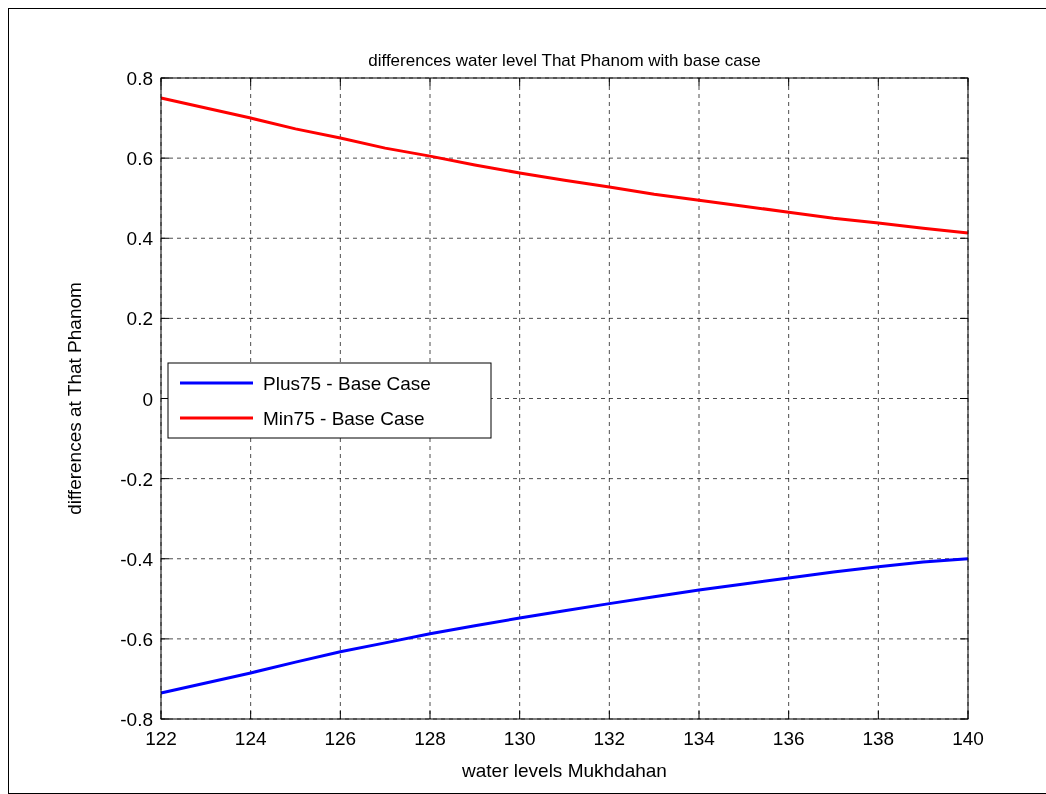  What do you see at coordinates (564, 60) in the screenshot?
I see `chart-title: differences water level That Phanom with base case` at bounding box center [564, 60].